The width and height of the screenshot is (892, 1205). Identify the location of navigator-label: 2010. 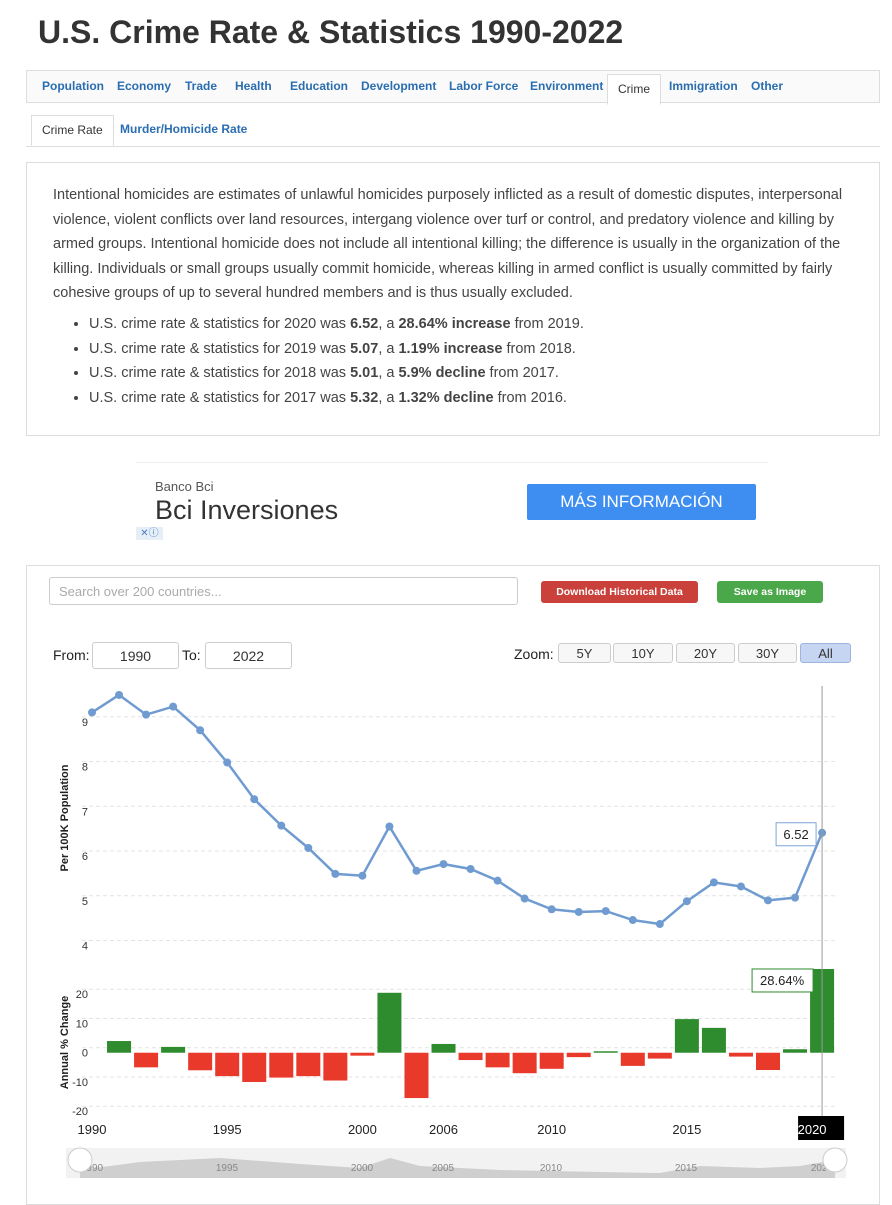
(551, 1168).